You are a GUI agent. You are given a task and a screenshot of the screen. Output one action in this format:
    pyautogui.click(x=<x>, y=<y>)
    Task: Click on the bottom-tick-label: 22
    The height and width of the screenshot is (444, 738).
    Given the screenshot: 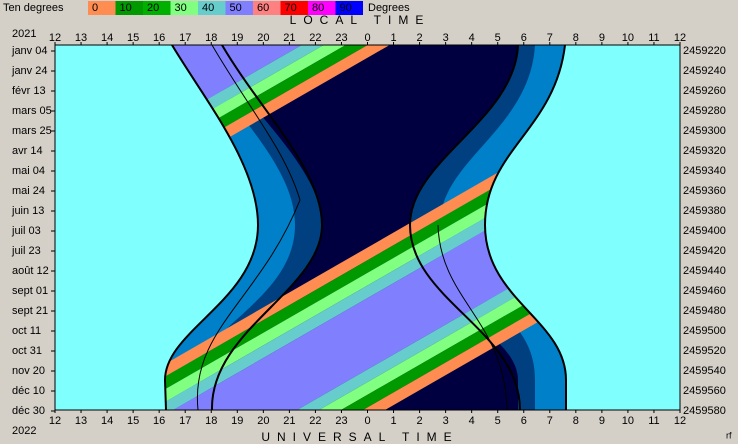 What is the action you would take?
    pyautogui.click(x=315, y=421)
    